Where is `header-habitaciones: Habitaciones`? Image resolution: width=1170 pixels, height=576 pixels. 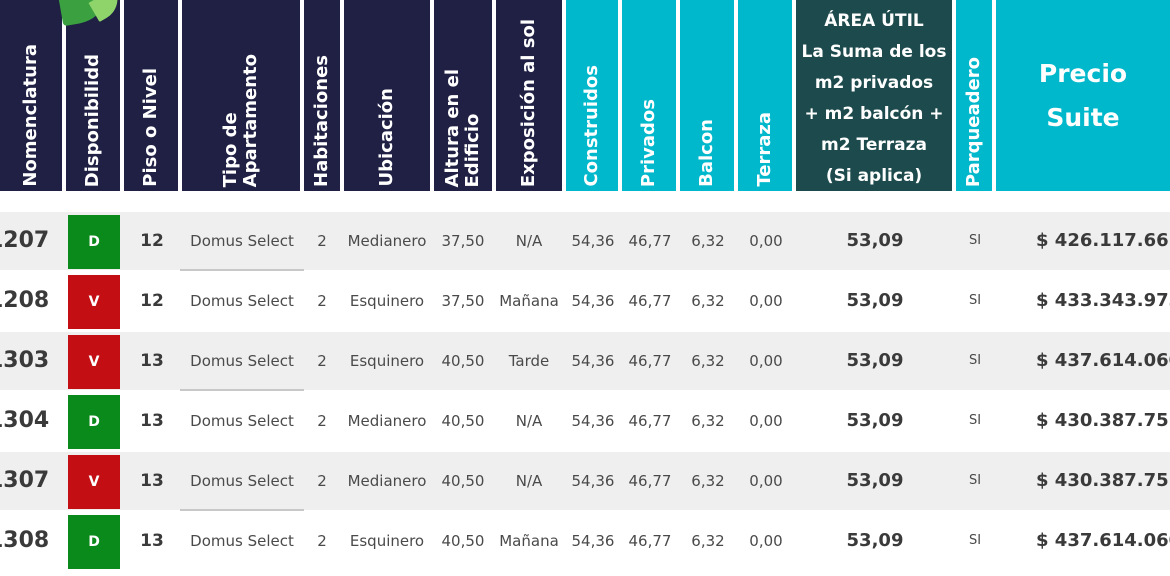
header-habitaciones: Habitaciones is located at coordinates (322, 95).